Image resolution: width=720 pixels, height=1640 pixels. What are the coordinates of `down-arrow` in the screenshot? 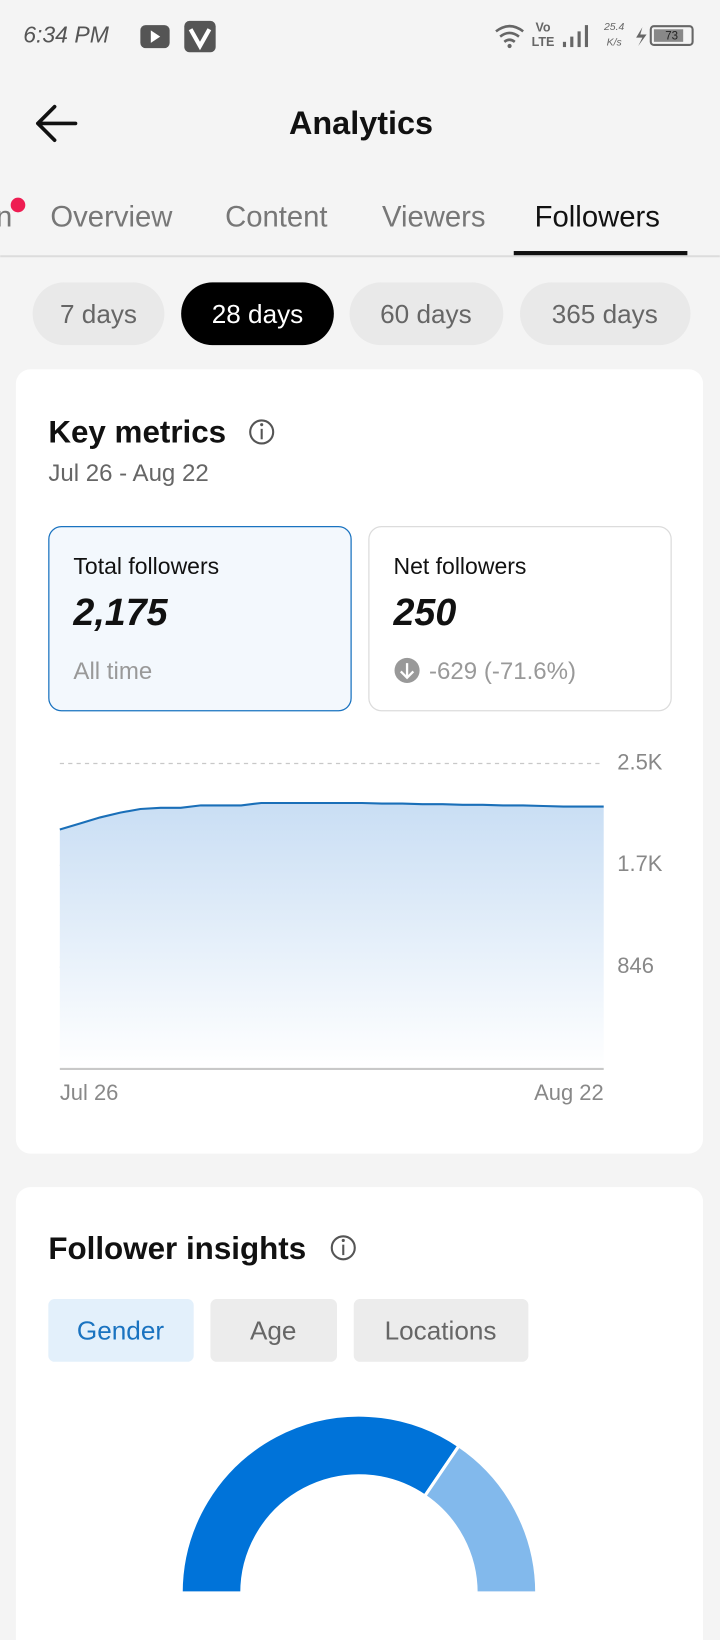 It's located at (407, 671).